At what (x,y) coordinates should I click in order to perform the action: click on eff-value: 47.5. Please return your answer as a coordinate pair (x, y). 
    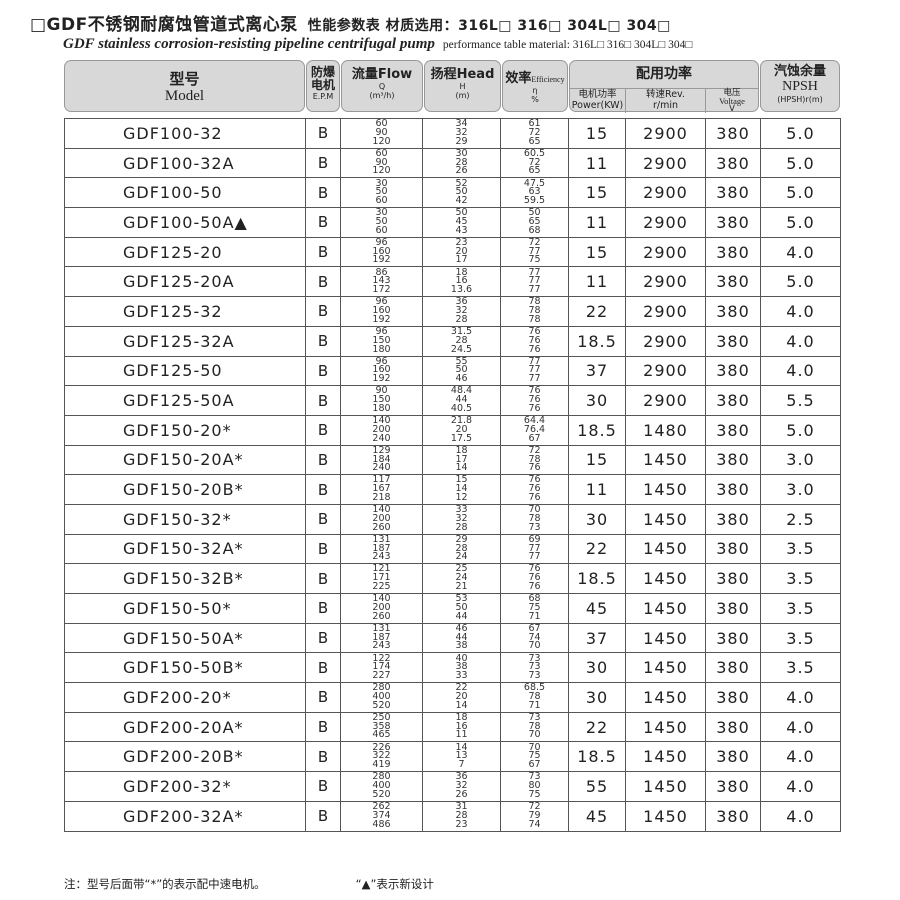
    Looking at the image, I should click on (534, 183).